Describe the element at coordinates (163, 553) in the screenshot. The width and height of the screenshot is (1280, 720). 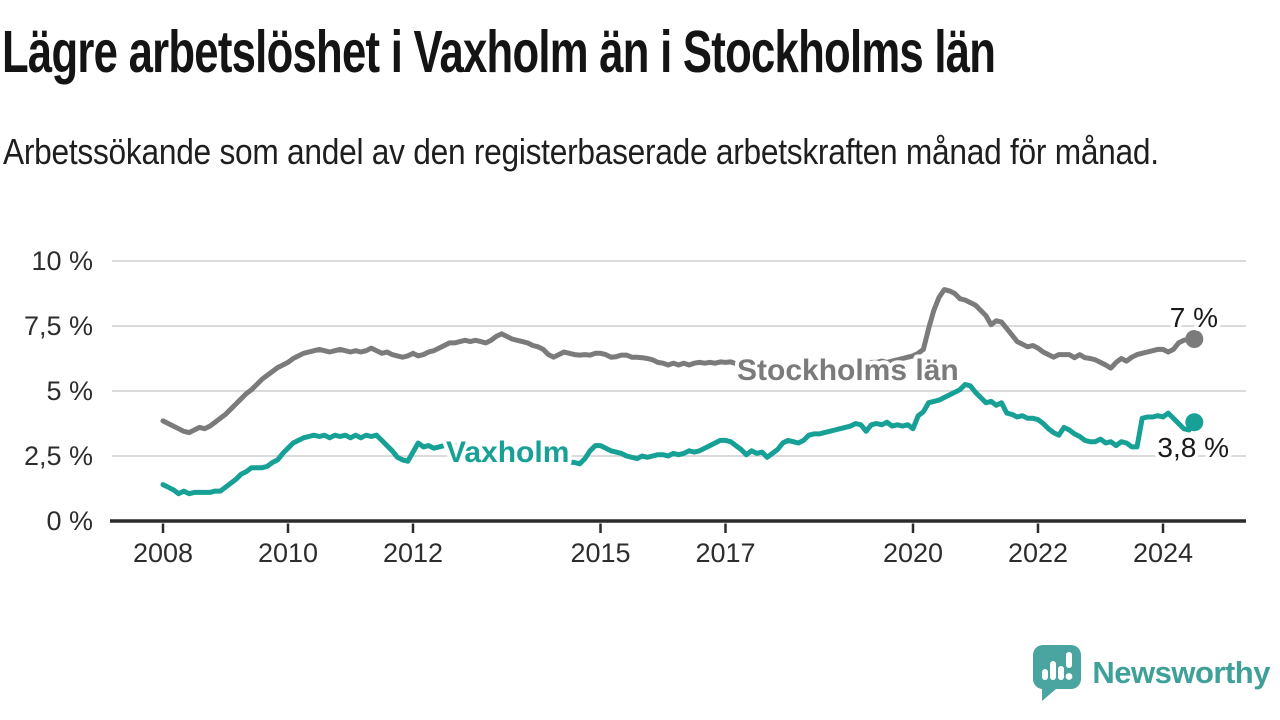
I see `x-axis-tick-label: 2008` at that location.